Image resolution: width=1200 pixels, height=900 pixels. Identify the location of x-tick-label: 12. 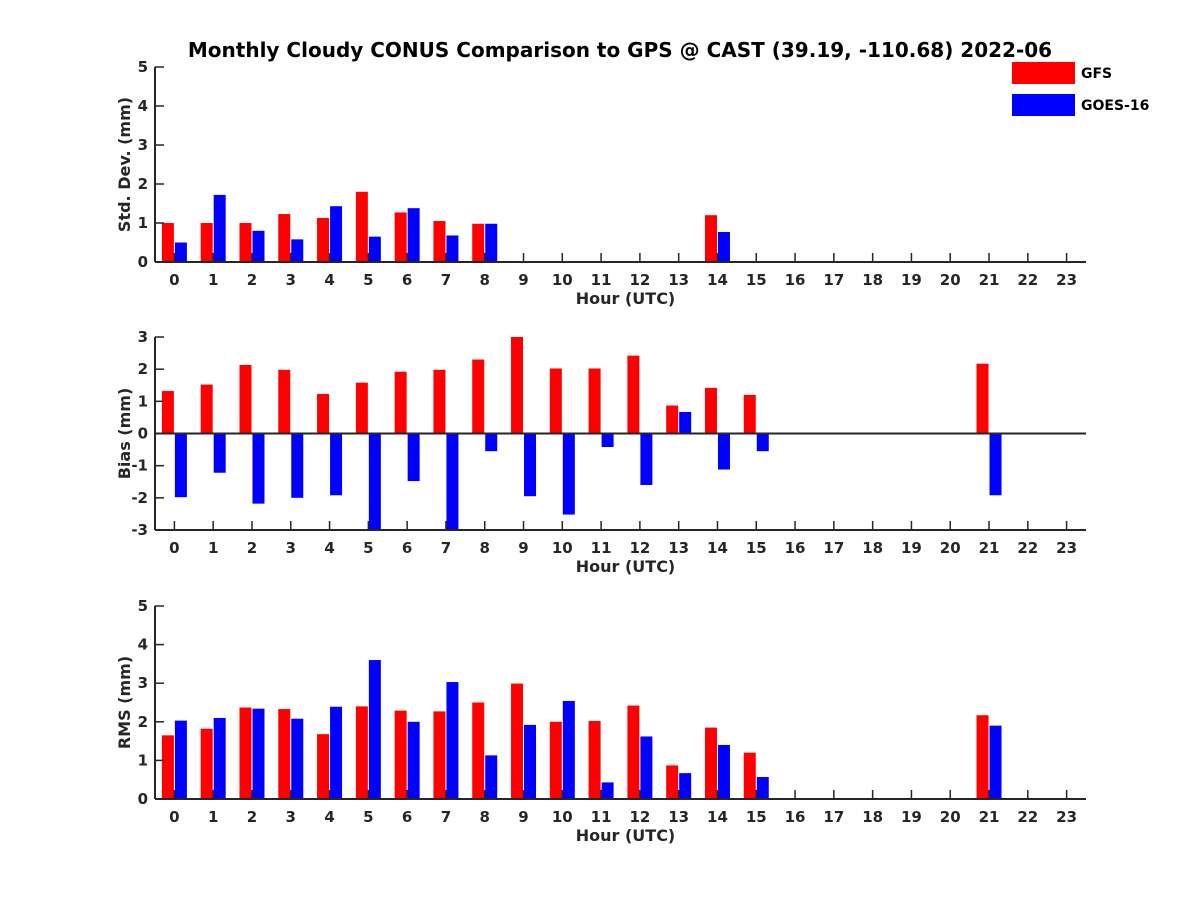
(639, 548).